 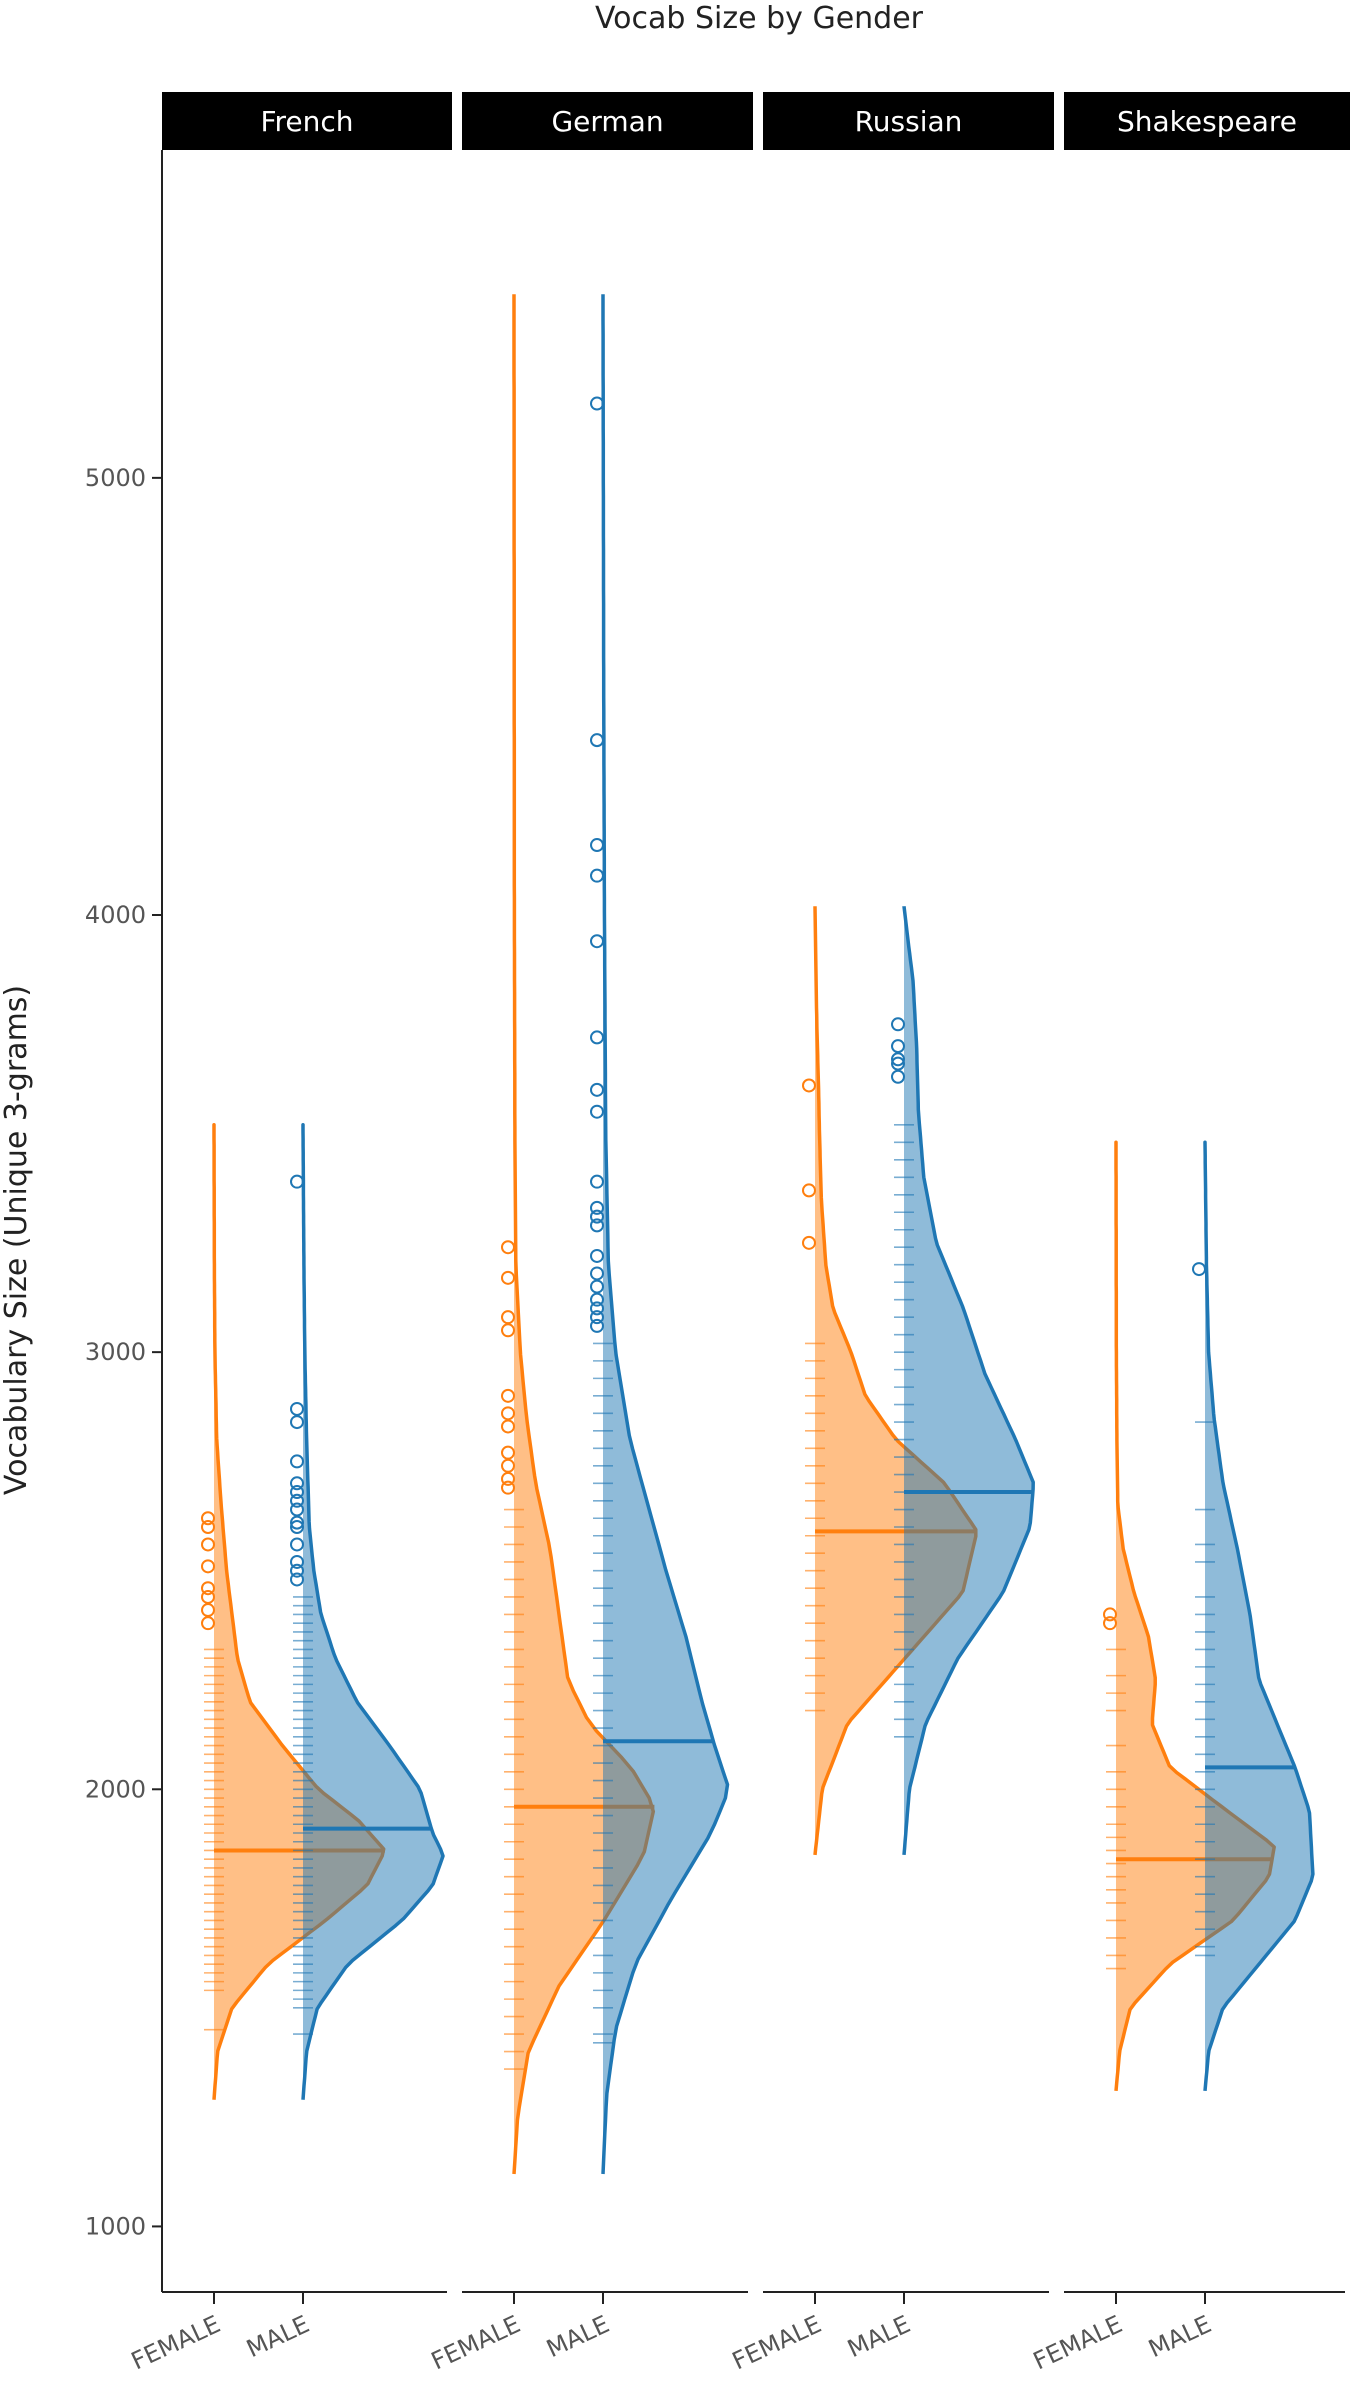 I want to click on y-tick-label: 5000, so click(x=115, y=478).